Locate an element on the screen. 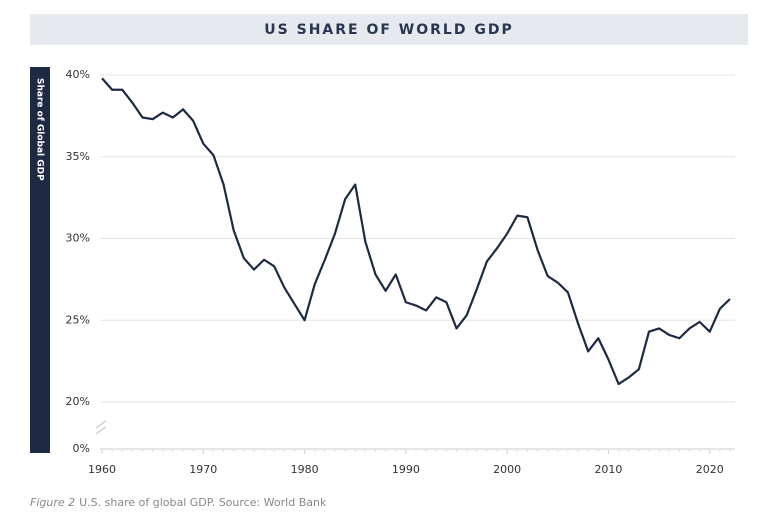  y-tick-label: 0% is located at coordinates (81, 448).